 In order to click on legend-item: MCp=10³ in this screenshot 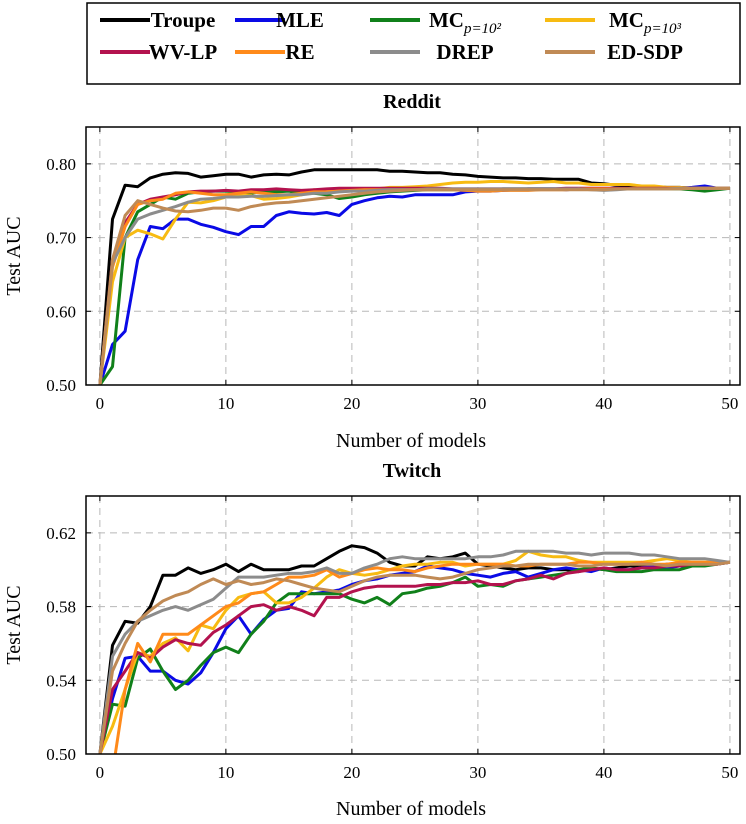, I will do `click(613, 22)`.